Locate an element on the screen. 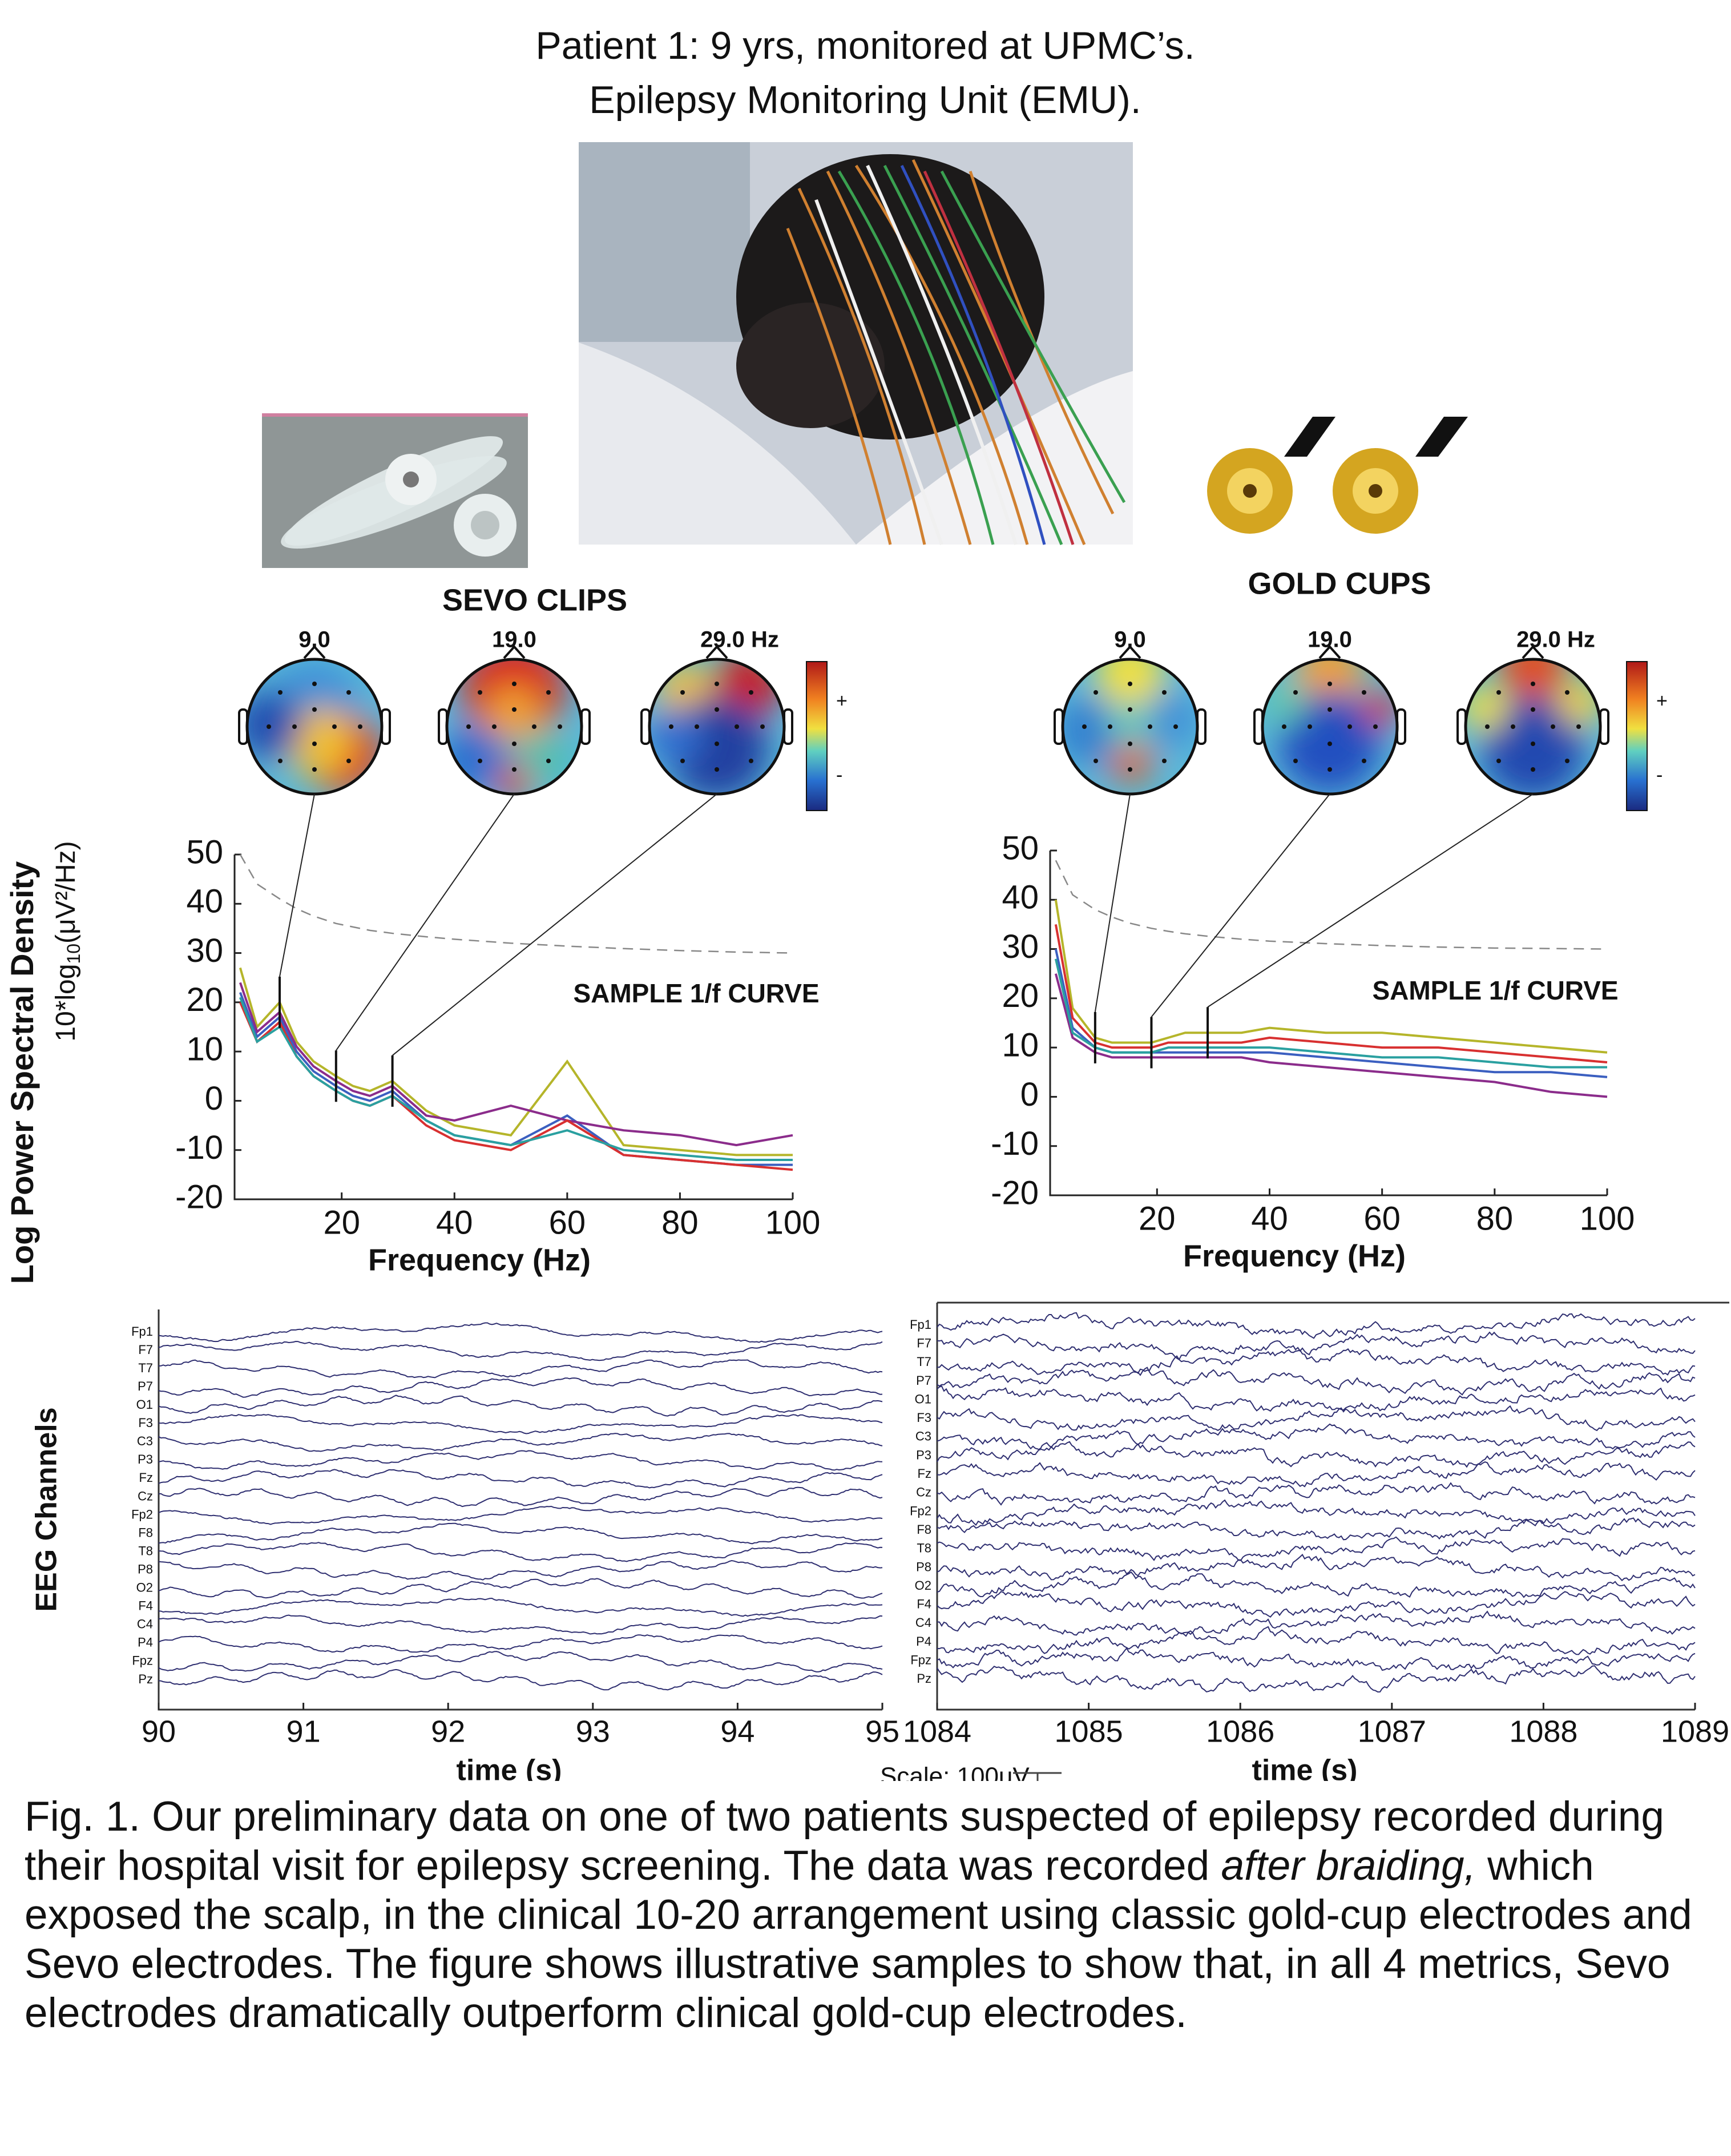  colorbar-label: + is located at coordinates (1662, 701).